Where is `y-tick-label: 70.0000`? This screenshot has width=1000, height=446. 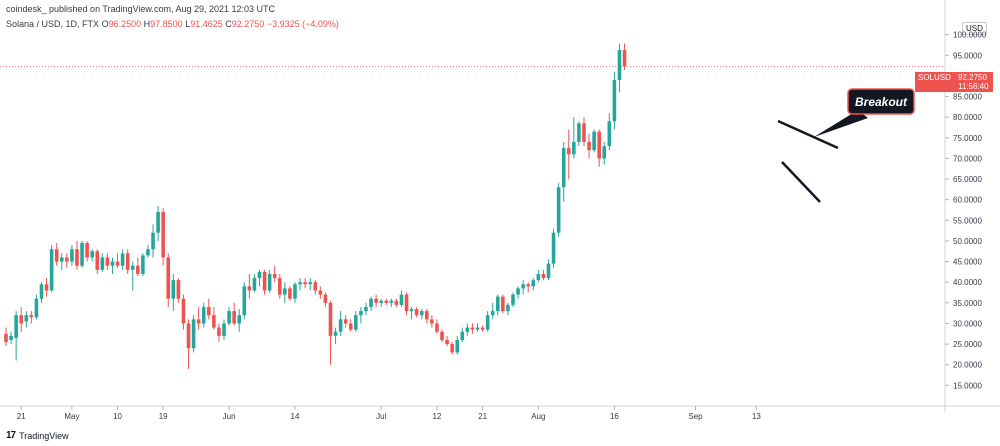 y-tick-label: 70.0000 is located at coordinates (967, 158).